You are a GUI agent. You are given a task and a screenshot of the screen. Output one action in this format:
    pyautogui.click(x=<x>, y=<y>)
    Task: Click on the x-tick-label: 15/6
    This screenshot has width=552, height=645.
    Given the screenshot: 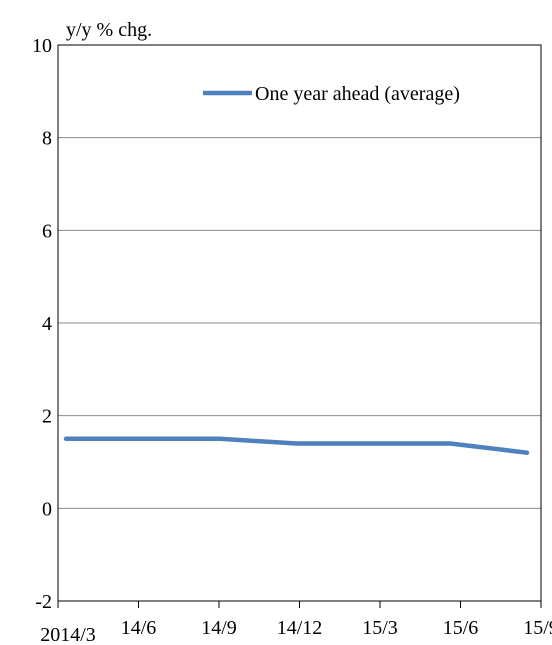 What is the action you would take?
    pyautogui.click(x=461, y=628)
    